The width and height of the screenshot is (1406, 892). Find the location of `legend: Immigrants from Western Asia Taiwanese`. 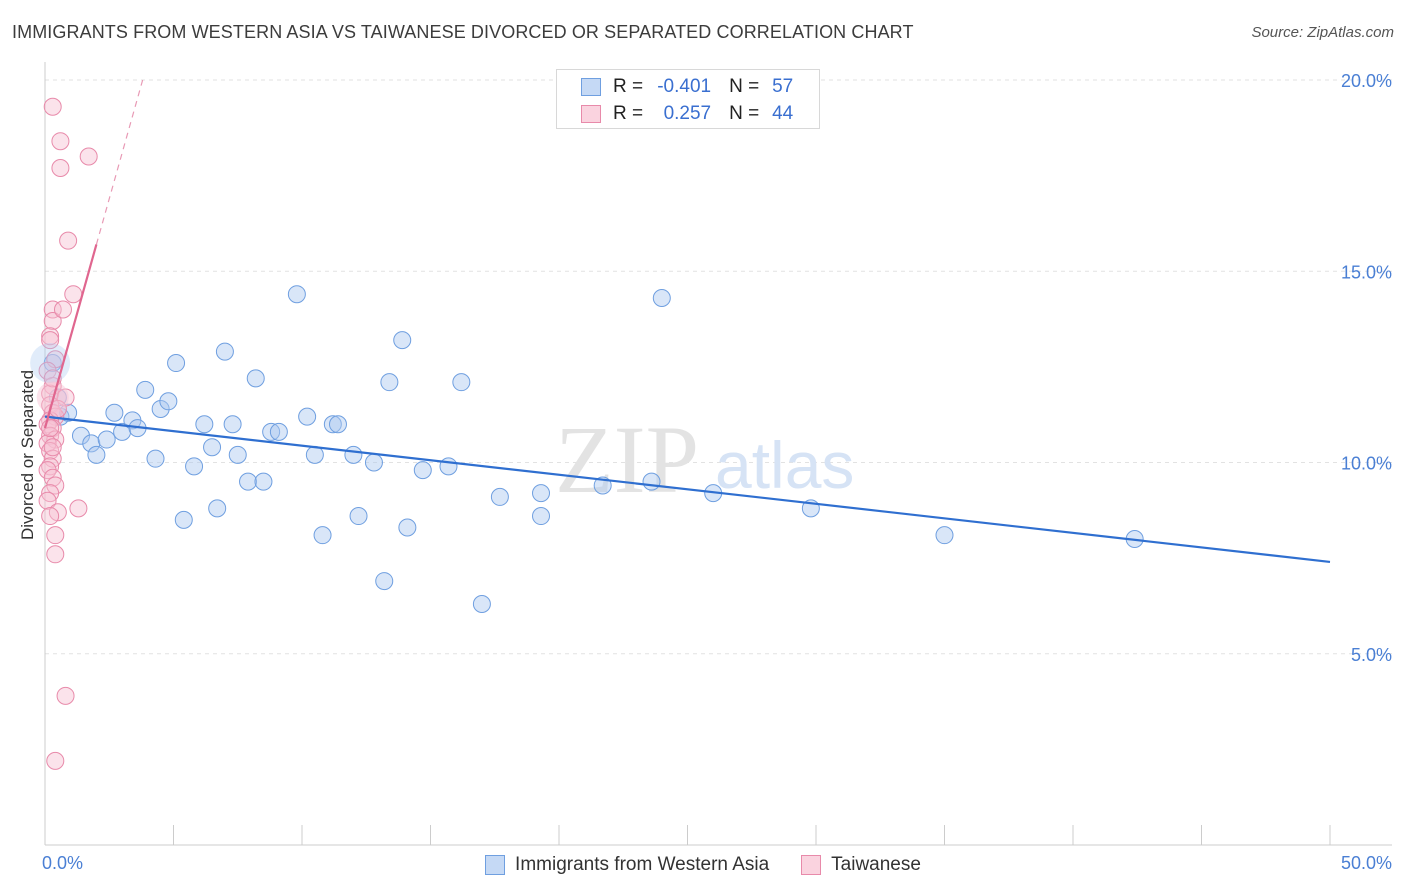

legend: Immigrants from Western Asia Taiwanese is located at coordinates (703, 865).